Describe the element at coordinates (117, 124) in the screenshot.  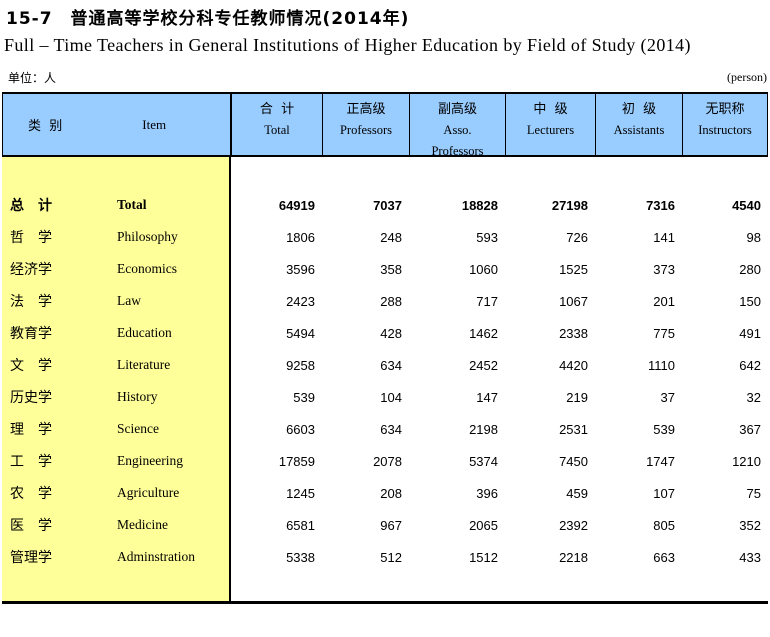
I see `corner-header-item: 类 别 Item` at that location.